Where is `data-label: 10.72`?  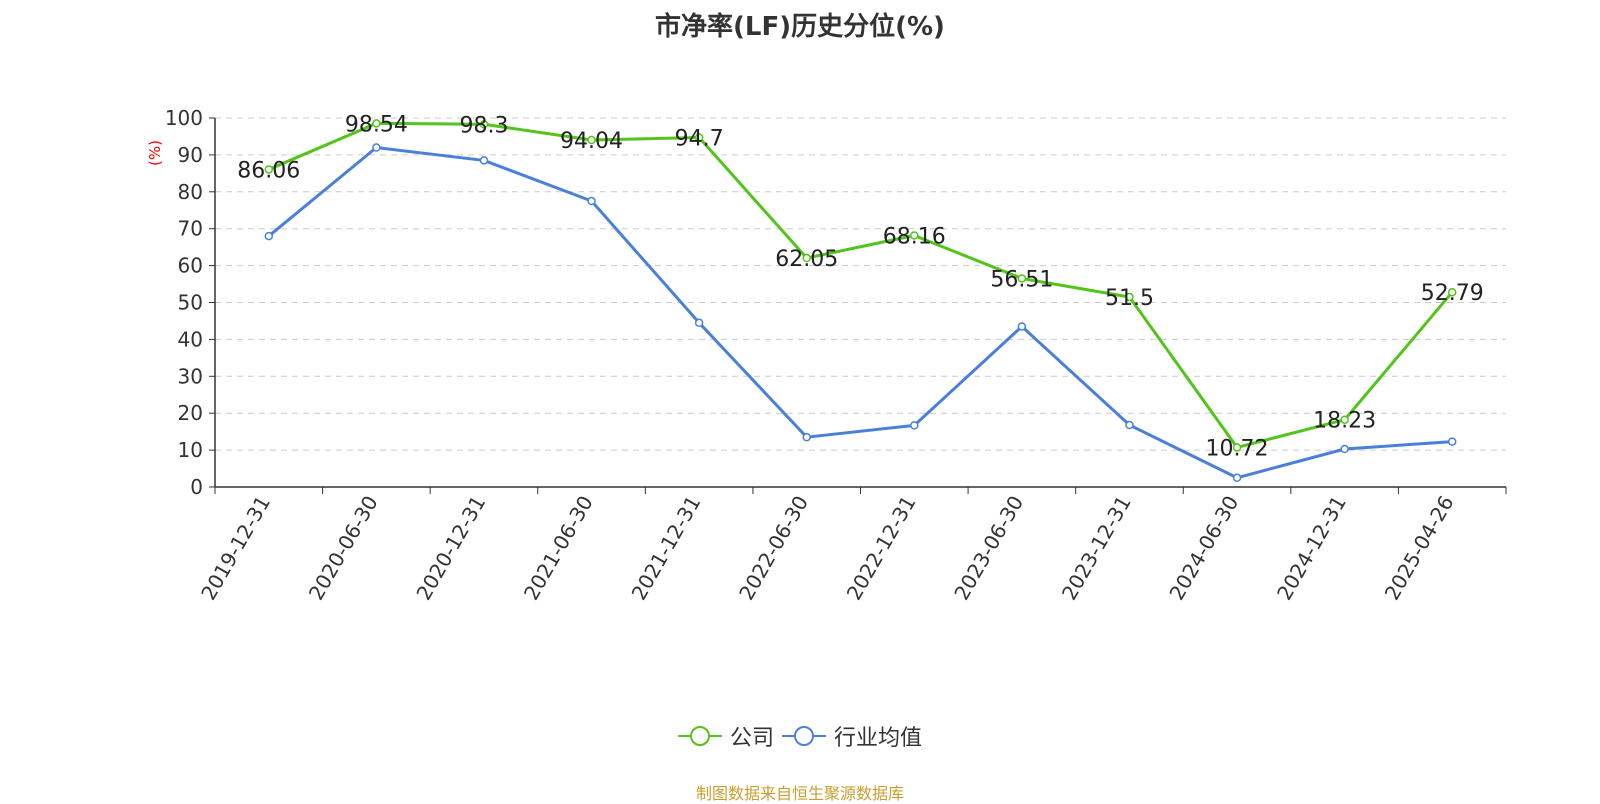
data-label: 10.72 is located at coordinates (1237, 448).